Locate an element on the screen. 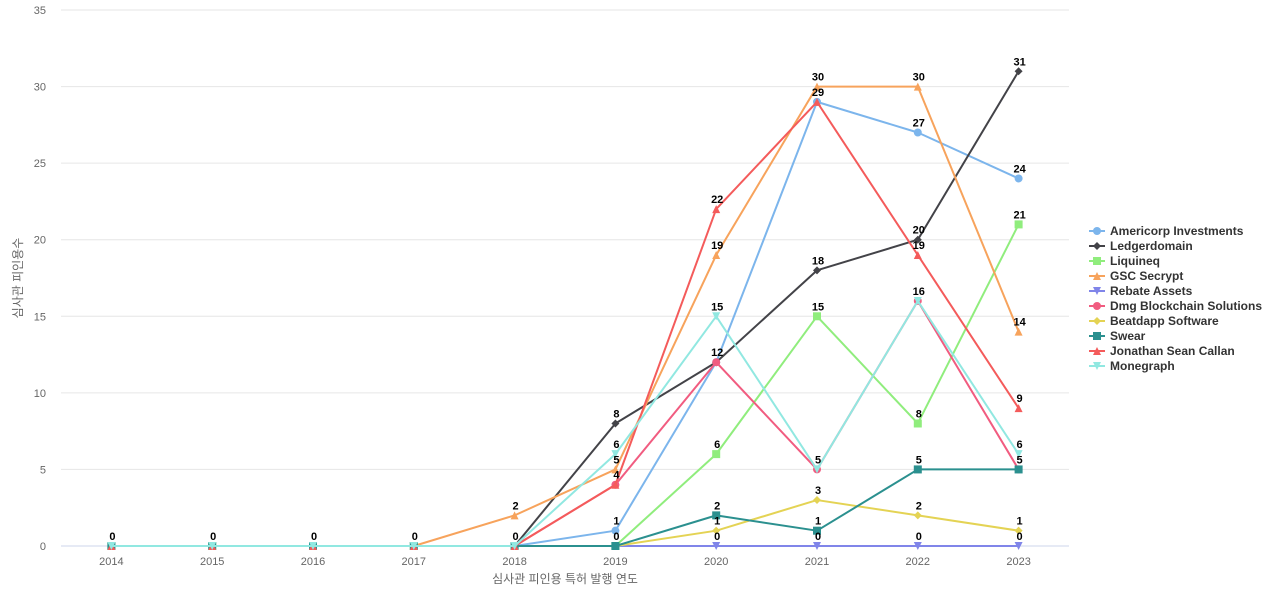 This screenshot has width=1280, height=600. data-label: 15 is located at coordinates (818, 307).